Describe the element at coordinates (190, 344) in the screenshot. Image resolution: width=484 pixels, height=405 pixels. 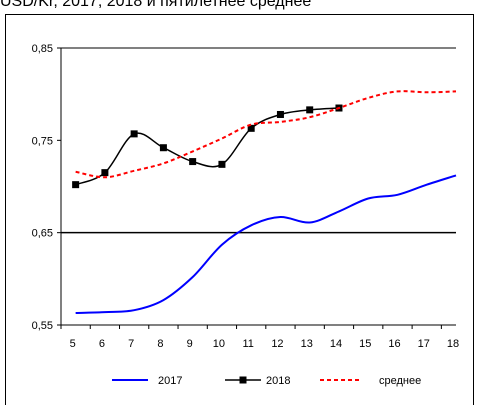
I see `x-tick-label: 9` at that location.